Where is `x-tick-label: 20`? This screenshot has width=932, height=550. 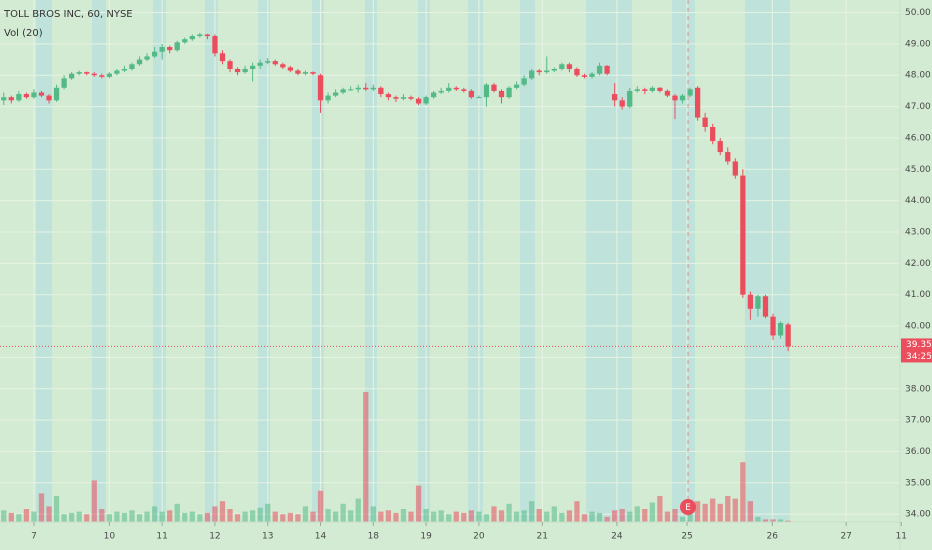
x-tick-label: 20 is located at coordinates (479, 537).